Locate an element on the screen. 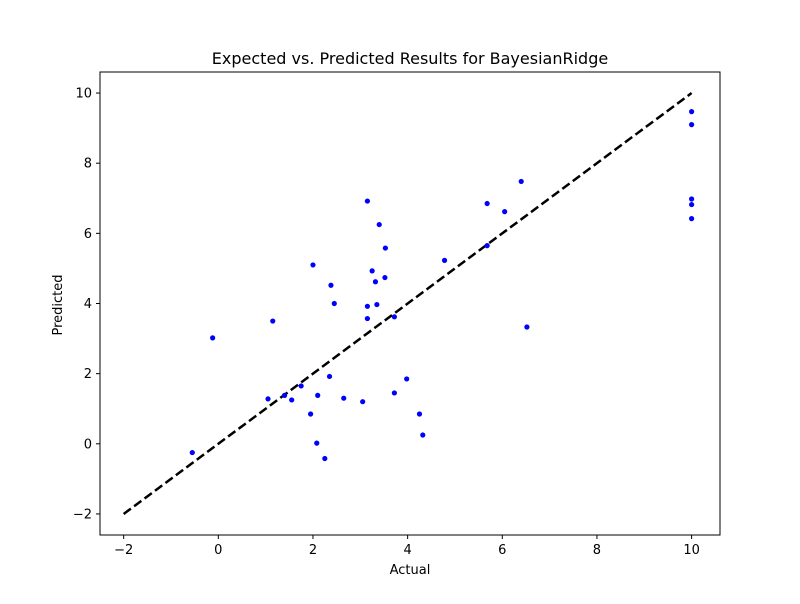 The height and width of the screenshot is (604, 800). y-tick-label: 0 is located at coordinates (88, 444).